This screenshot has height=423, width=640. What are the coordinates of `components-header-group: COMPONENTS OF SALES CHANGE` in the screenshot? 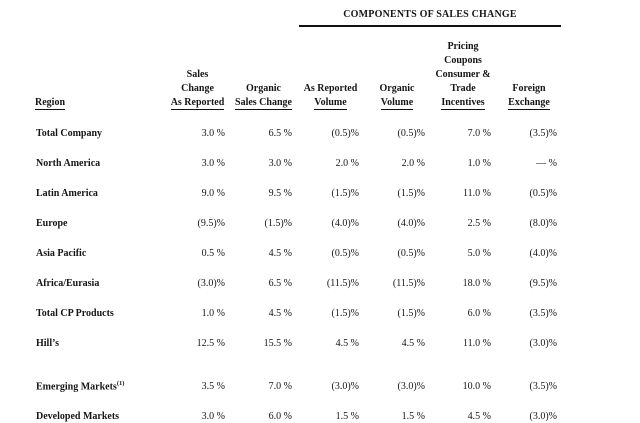 It's located at (430, 18).